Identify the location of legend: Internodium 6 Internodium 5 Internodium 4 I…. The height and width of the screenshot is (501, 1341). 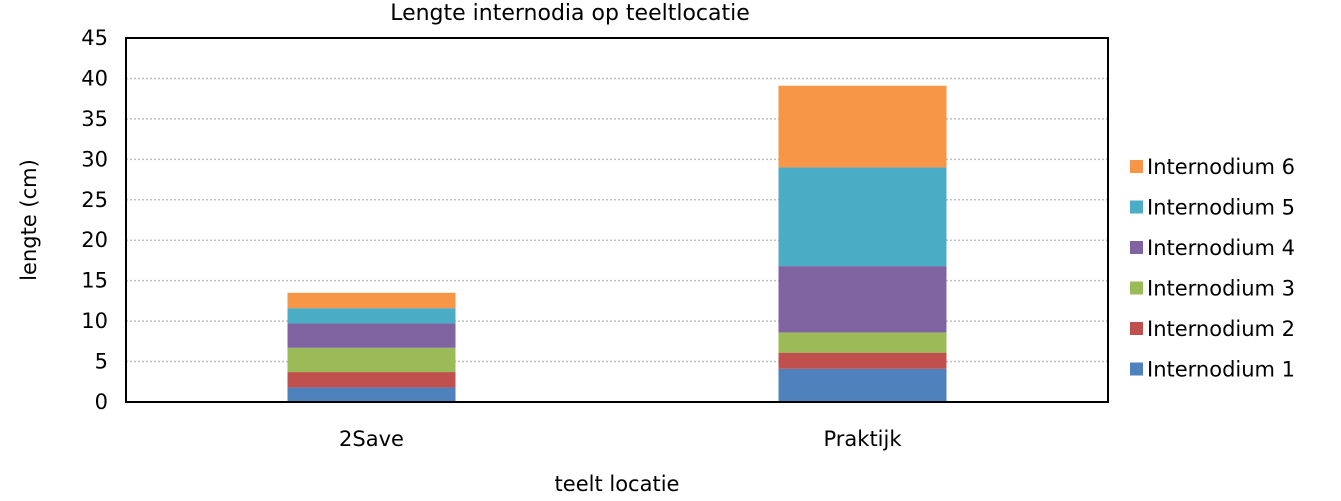
(1212, 268).